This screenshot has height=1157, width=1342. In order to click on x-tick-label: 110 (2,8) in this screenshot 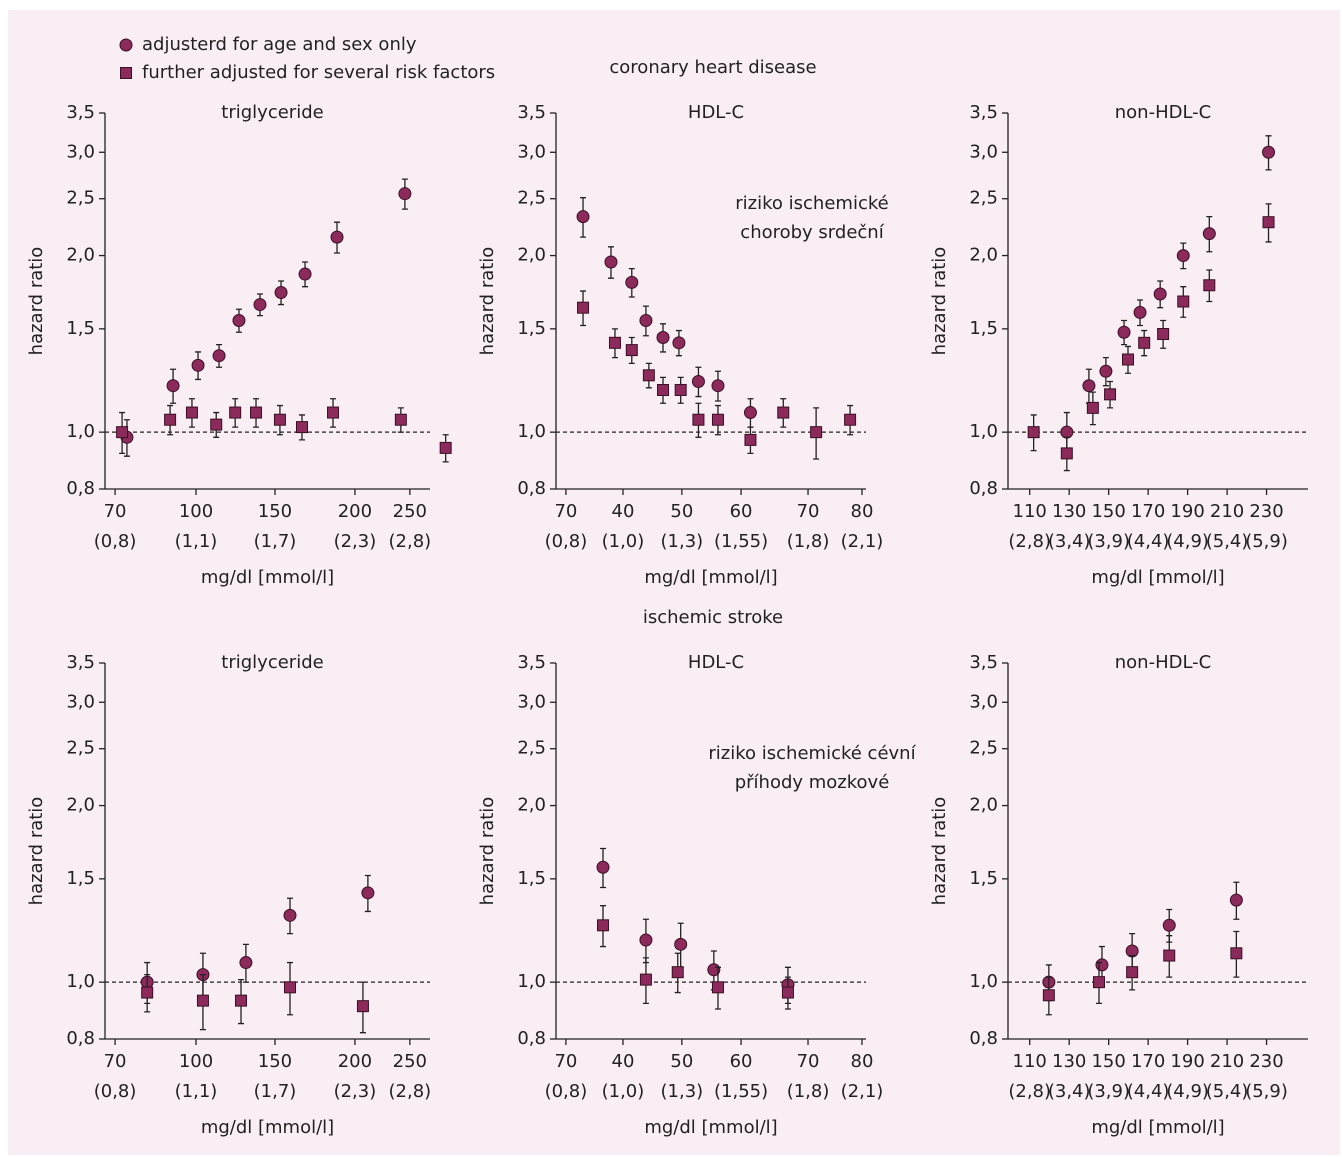, I will do `click(1029, 1076)`.